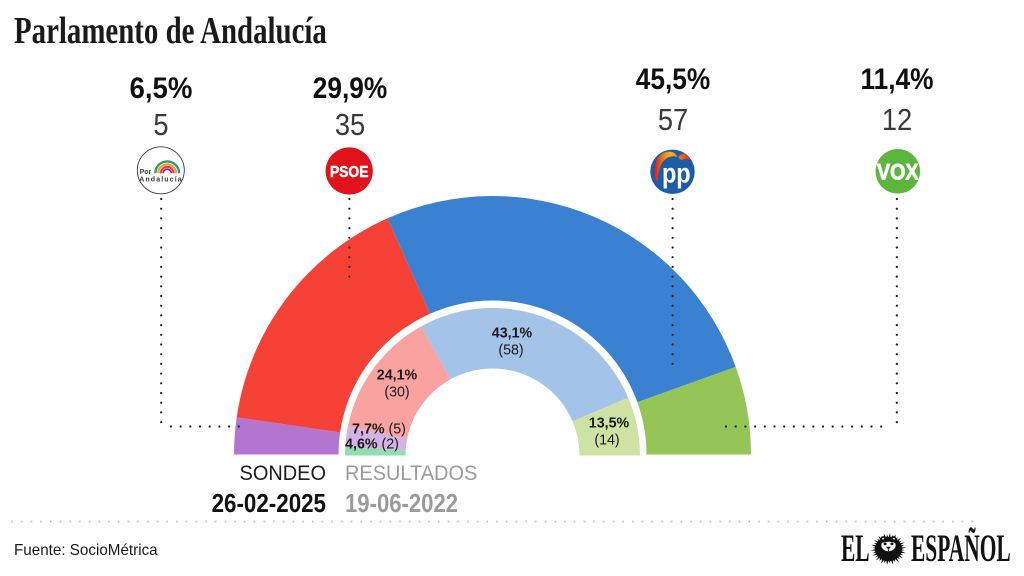  I want to click on svg-text: PSOE, so click(349, 172).